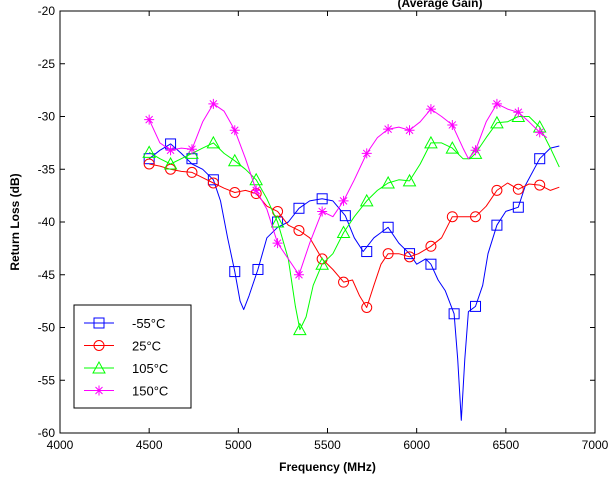 The image size is (616, 482). I want to click on x-tick-label: 4500, so click(149, 445).